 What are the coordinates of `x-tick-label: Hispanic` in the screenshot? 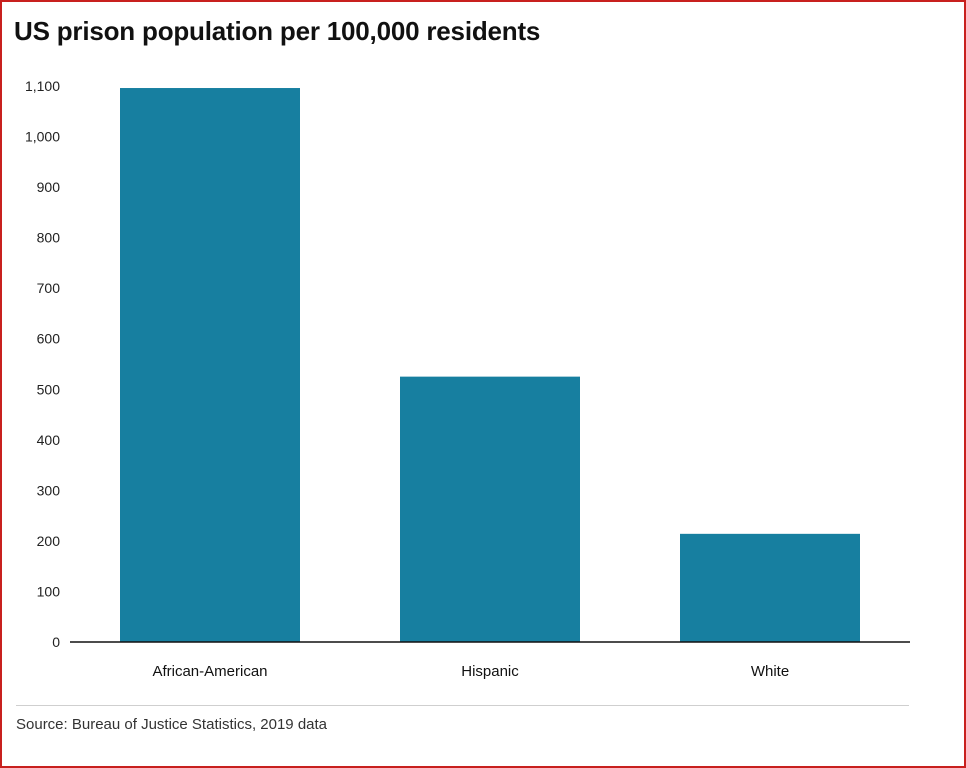 It's located at (490, 671).